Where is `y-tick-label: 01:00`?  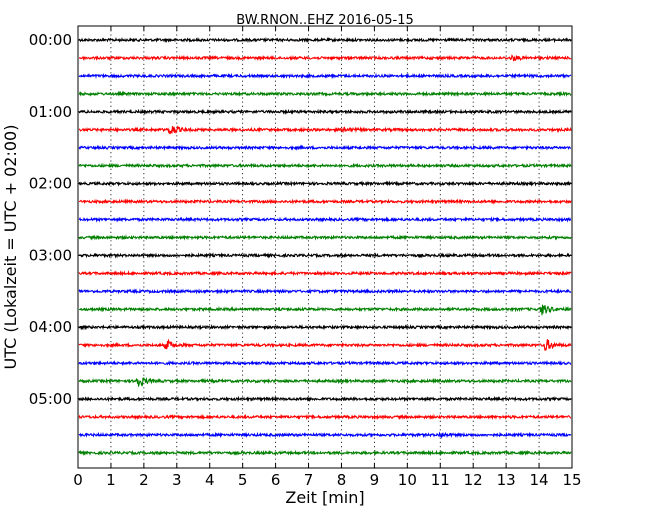 y-tick-label: 01:00 is located at coordinates (50, 112).